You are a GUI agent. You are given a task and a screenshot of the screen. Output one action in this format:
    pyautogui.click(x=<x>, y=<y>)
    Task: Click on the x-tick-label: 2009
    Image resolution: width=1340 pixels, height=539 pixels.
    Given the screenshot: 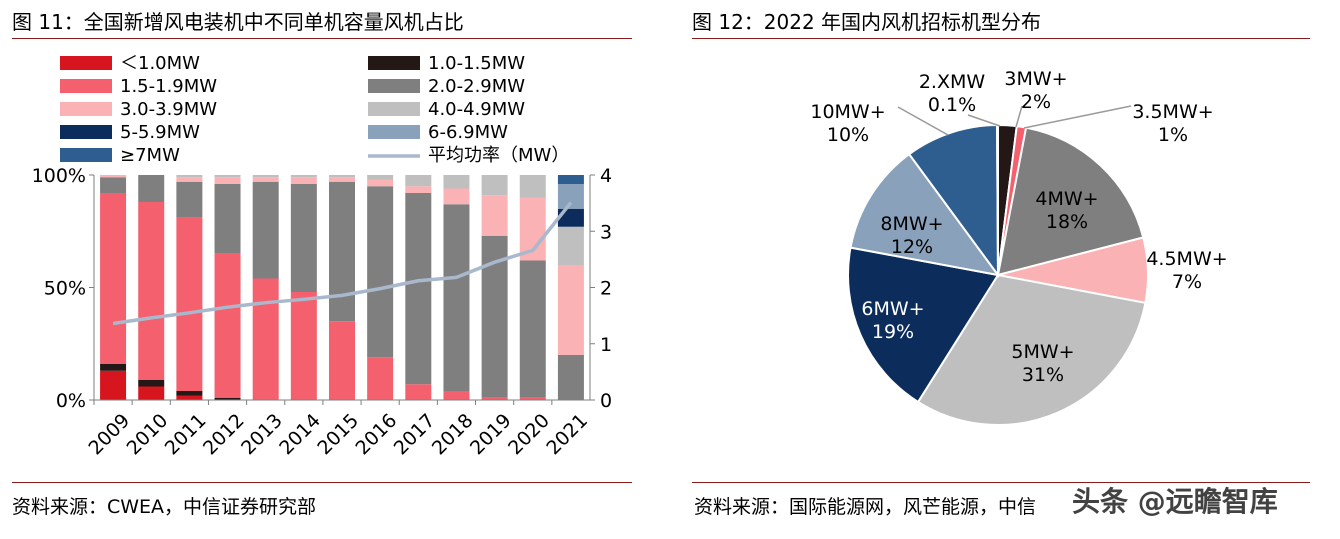 What is the action you would take?
    pyautogui.click(x=109, y=435)
    